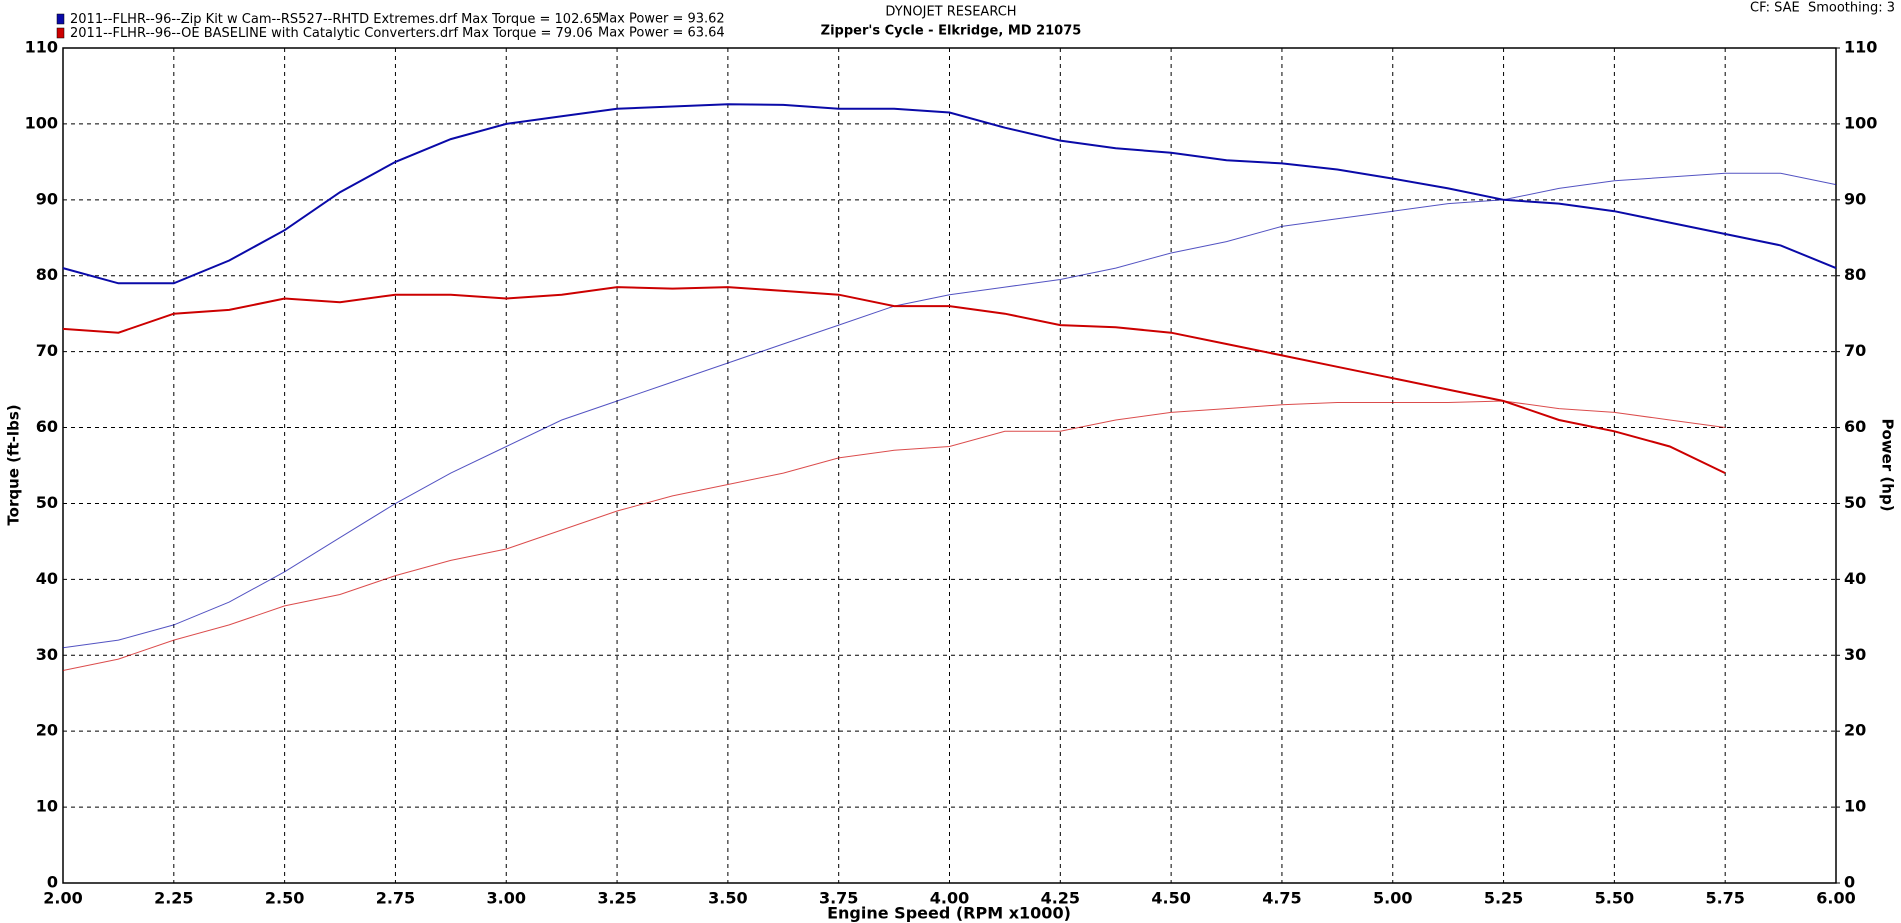 This screenshot has height=923, width=1901. I want to click on x-tick-label: 4.50, so click(1170, 898).